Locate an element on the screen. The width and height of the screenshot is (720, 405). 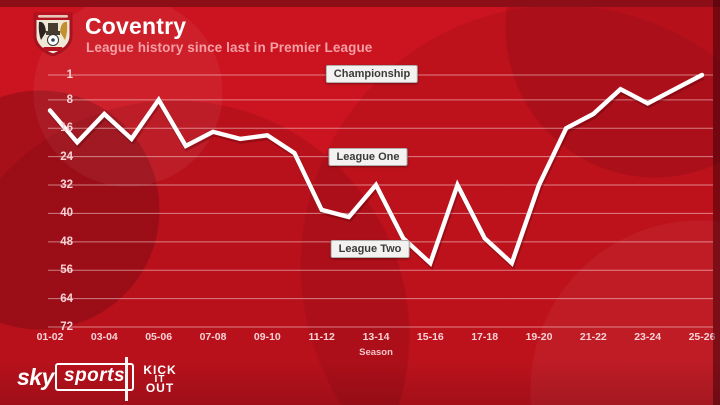
y-tick-label-8: 8 is located at coordinates (69, 99).